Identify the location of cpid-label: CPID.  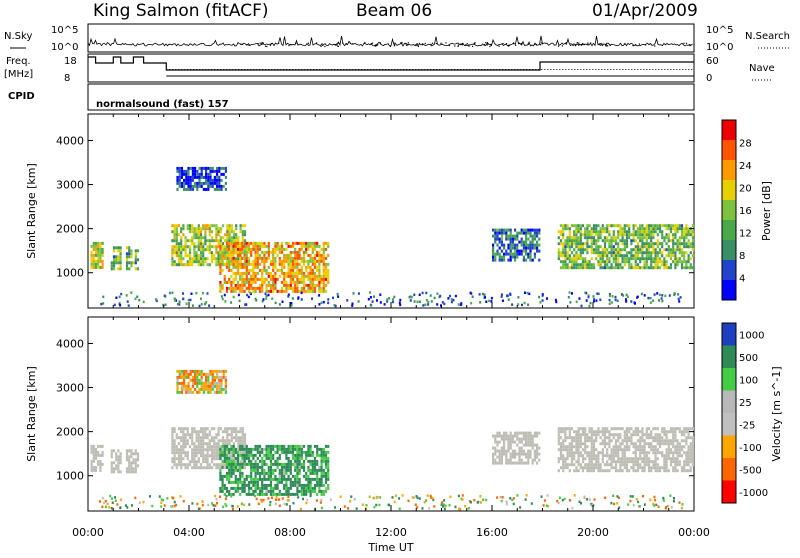
(21, 96).